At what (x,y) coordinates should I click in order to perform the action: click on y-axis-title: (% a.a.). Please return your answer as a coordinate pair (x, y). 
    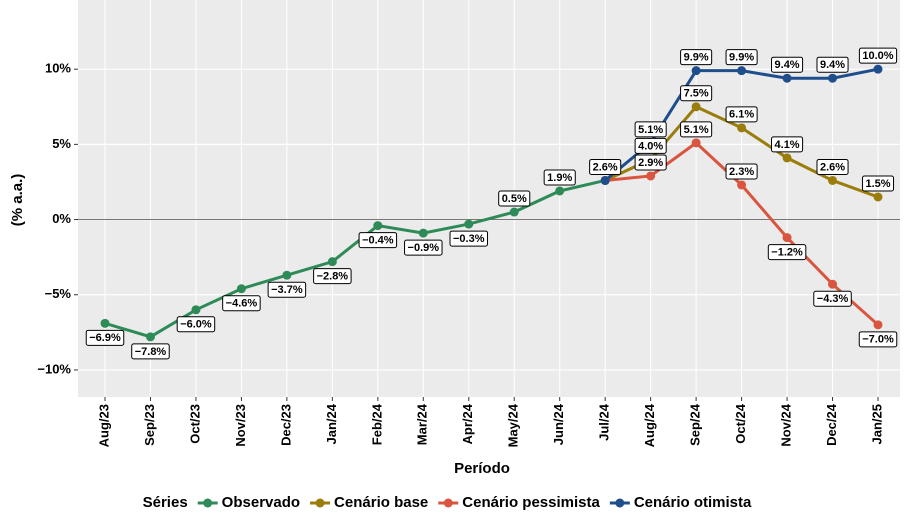
    Looking at the image, I should click on (17, 200).